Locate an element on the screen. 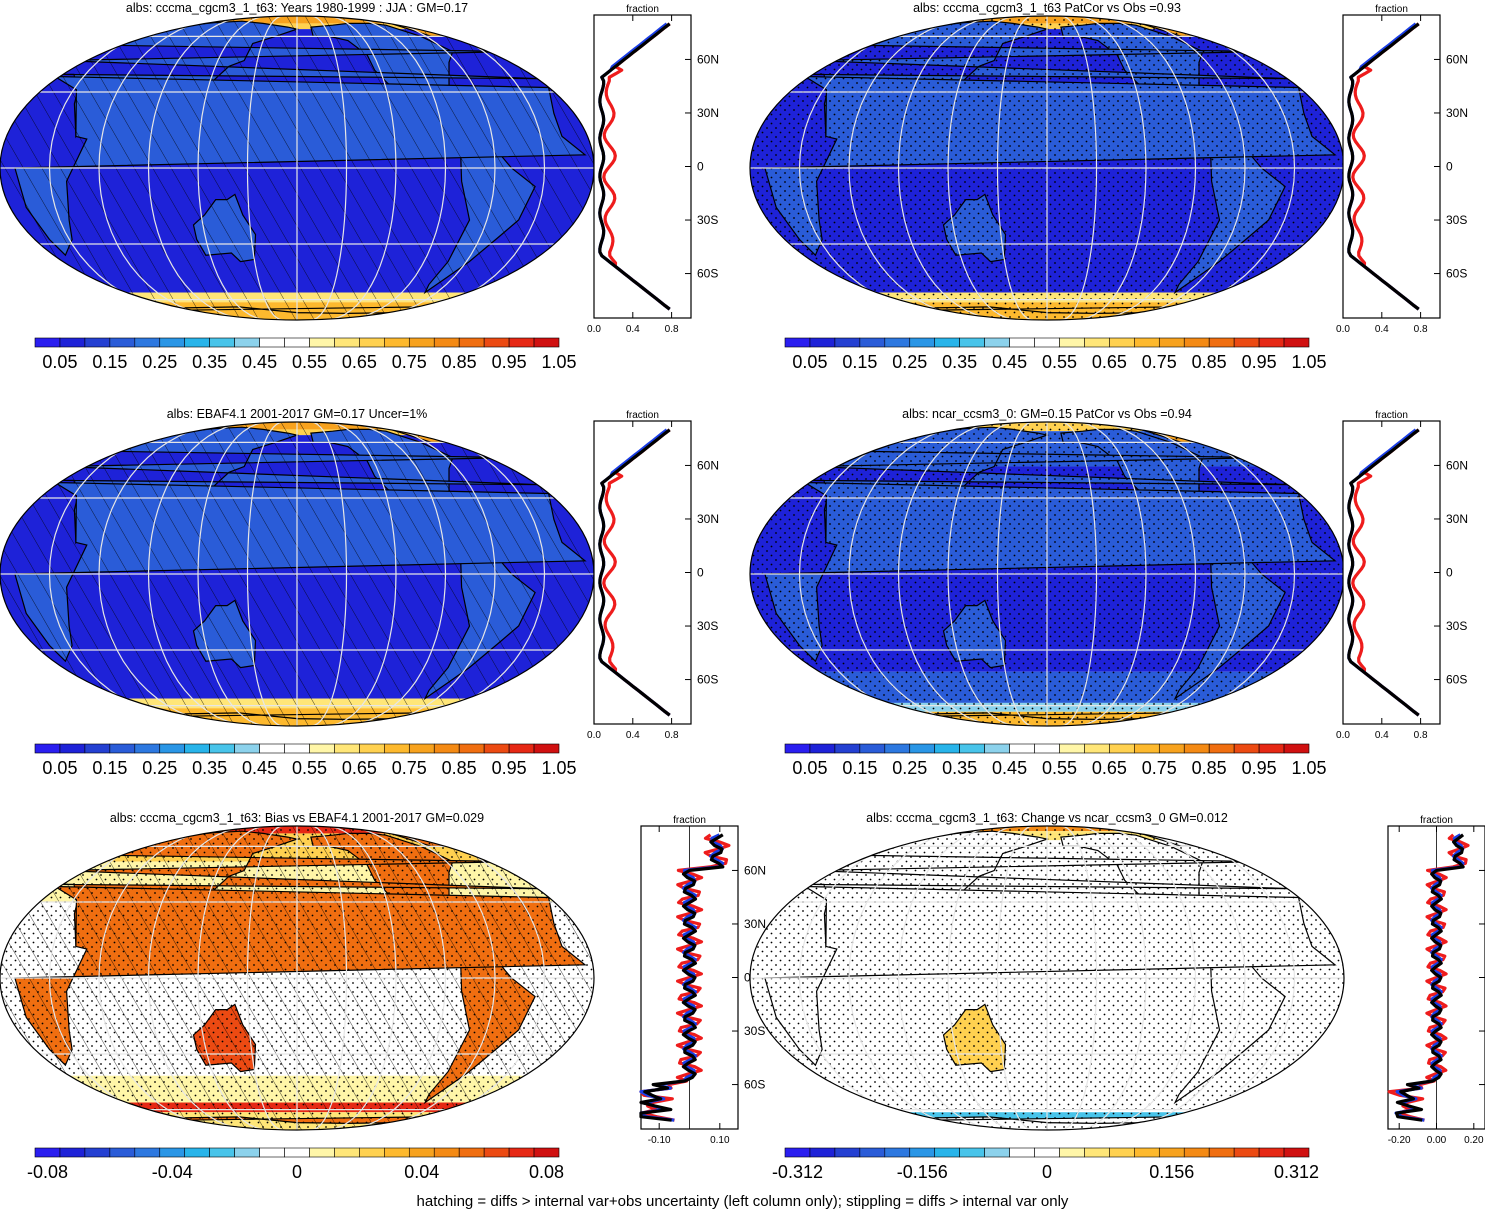  profile-xtick-label: -0.10 is located at coordinates (659, 1140).